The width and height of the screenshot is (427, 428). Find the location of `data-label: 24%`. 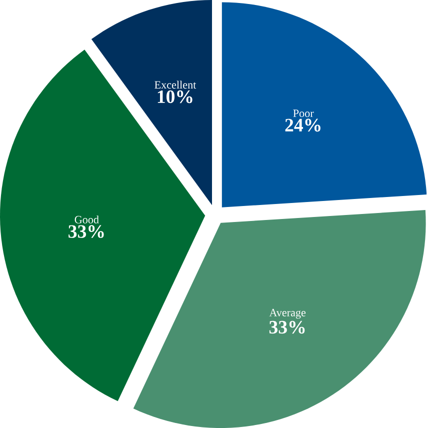

data-label: 24% is located at coordinates (303, 125).